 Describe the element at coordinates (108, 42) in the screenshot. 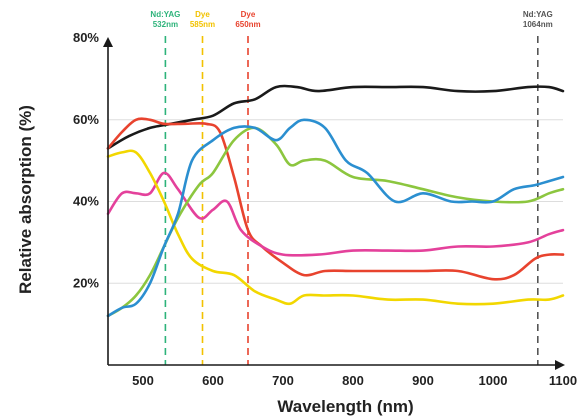

I see `y-axis-arrow` at that location.